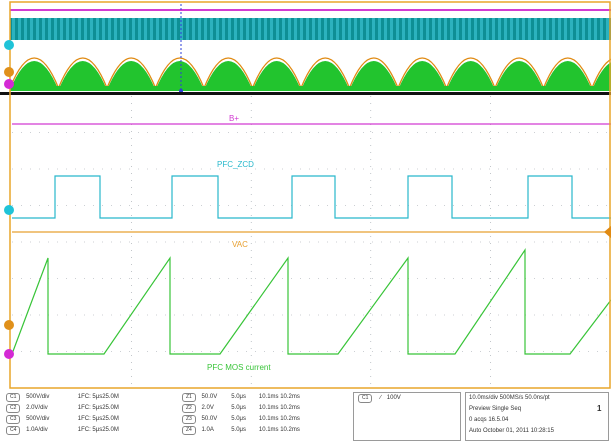 The image size is (611, 446). I want to click on ch3-badge: C3, so click(13, 419).